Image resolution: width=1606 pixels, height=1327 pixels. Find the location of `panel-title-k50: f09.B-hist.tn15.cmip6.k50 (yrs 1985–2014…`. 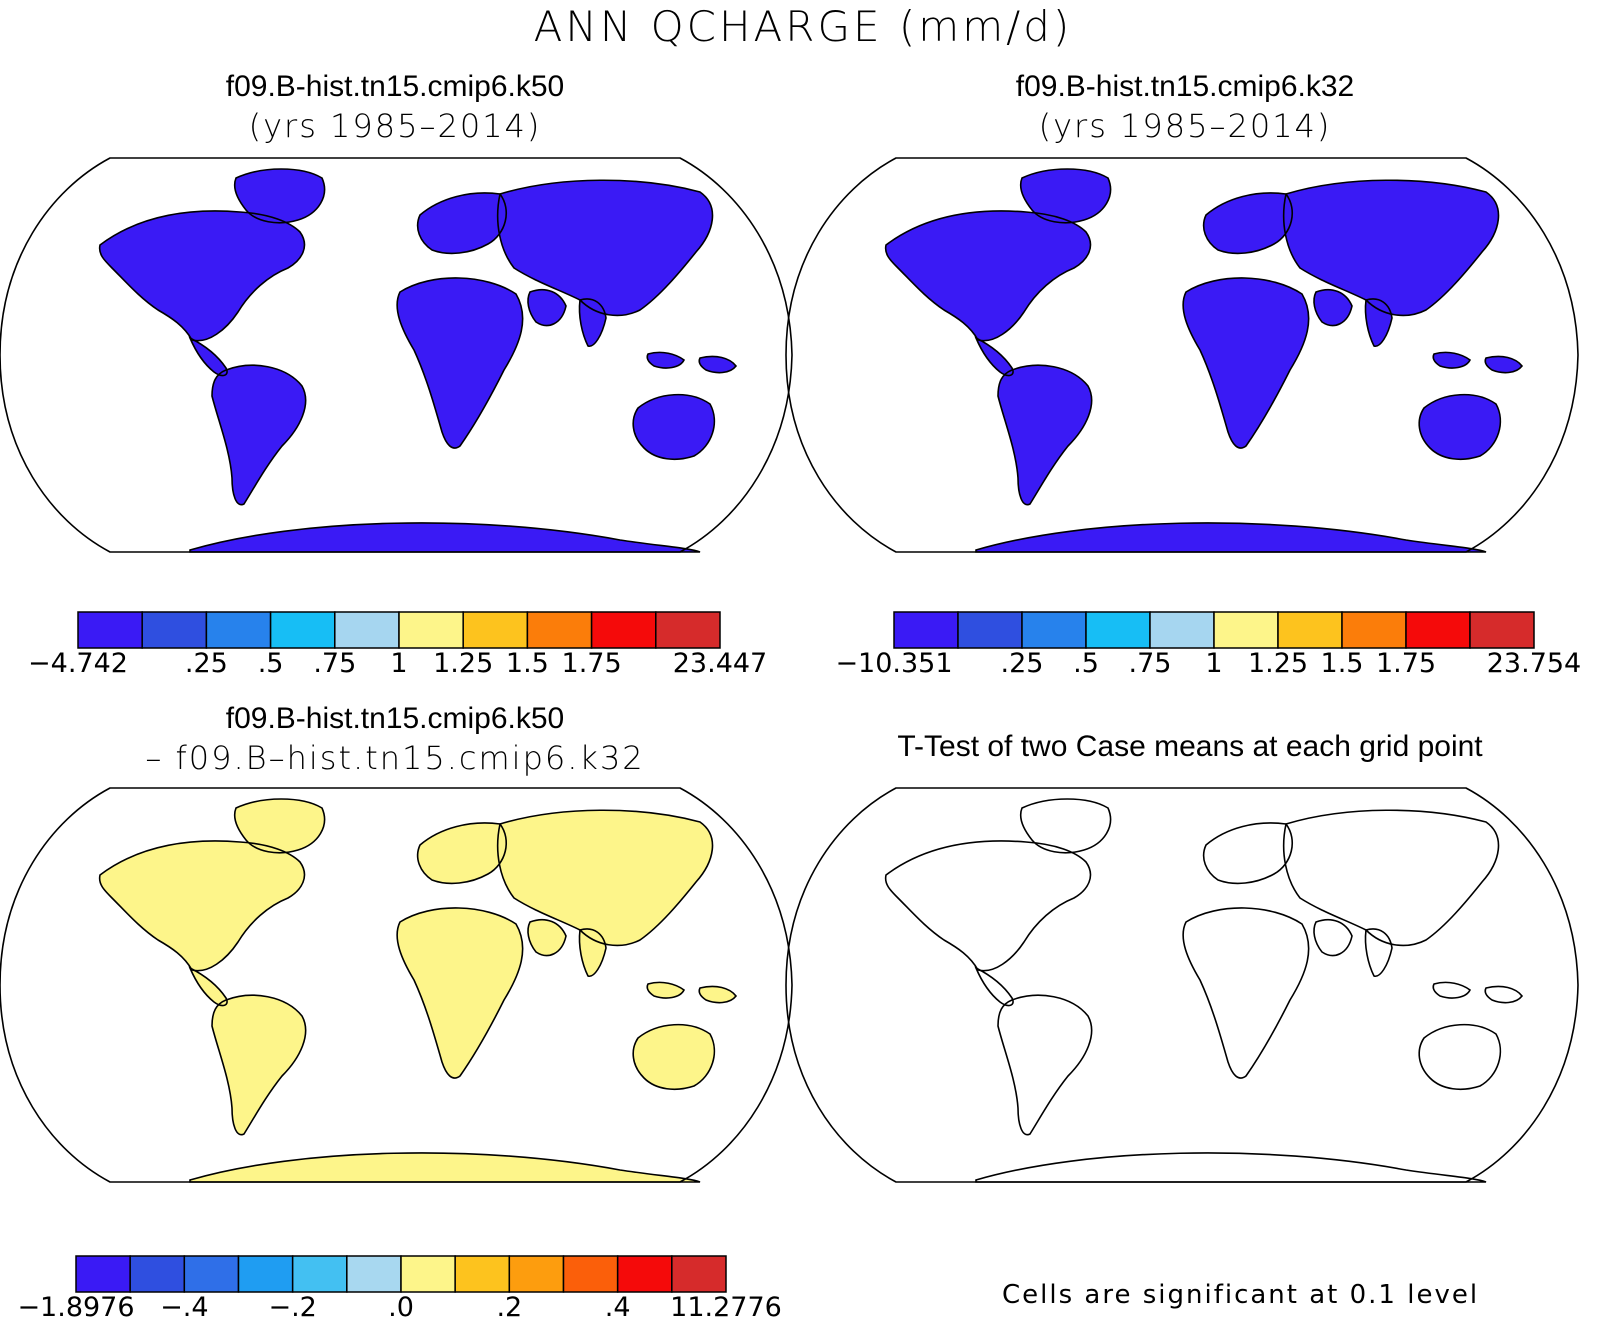

panel-title-k50: f09.B-hist.tn15.cmip6.k50 (yrs 1985–2014… is located at coordinates (395, 107).